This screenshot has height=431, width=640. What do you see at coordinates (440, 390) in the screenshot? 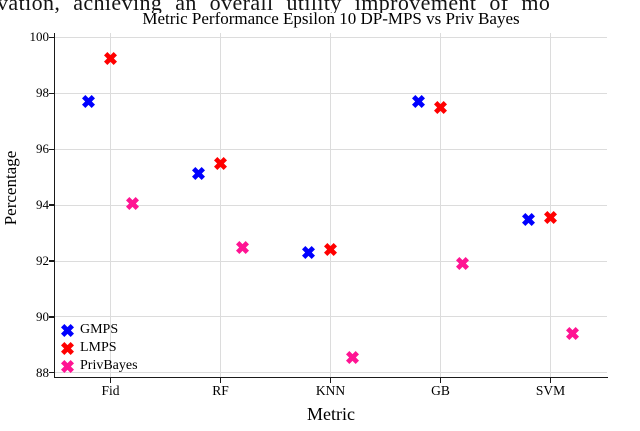
I see `x-tick-label: GB` at bounding box center [440, 390].